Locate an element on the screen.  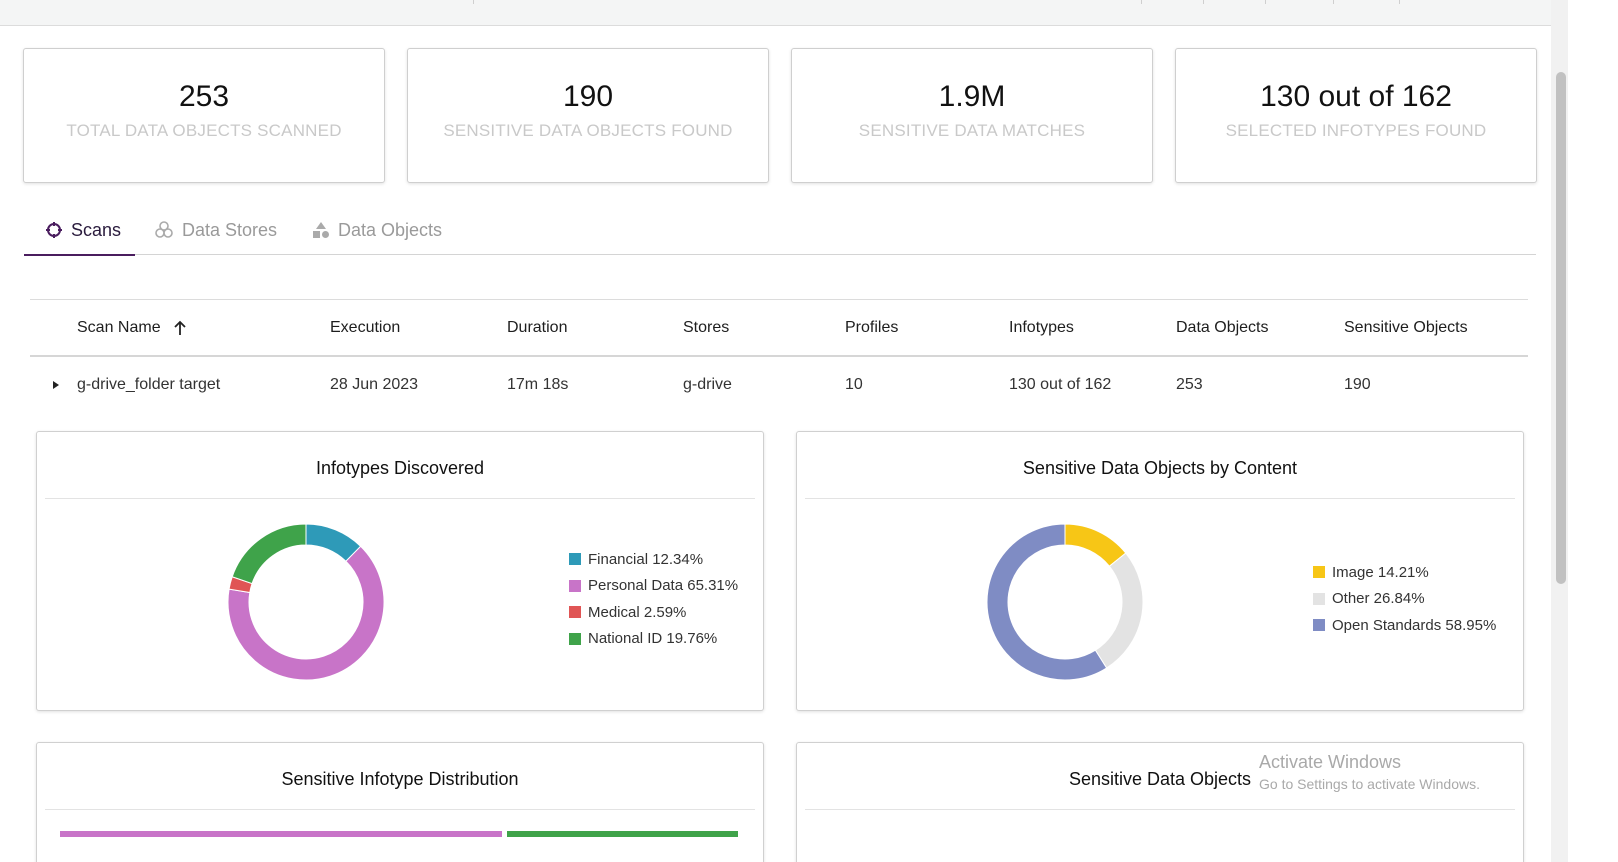
legend-label: Image 14.21% is located at coordinates (1380, 572).